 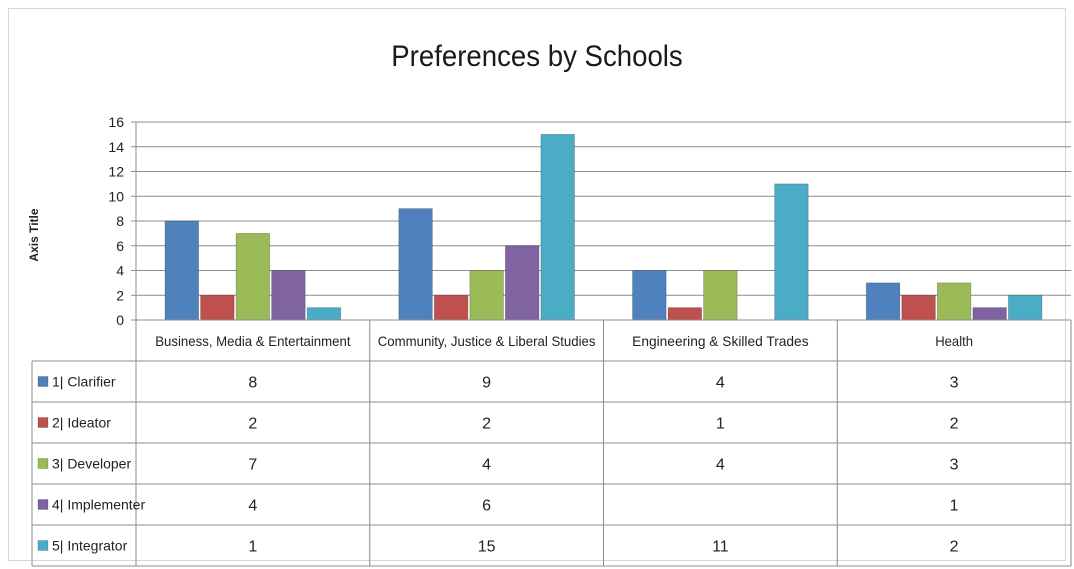 What do you see at coordinates (91, 464) in the screenshot?
I see `legend-label: 3| Developer` at bounding box center [91, 464].